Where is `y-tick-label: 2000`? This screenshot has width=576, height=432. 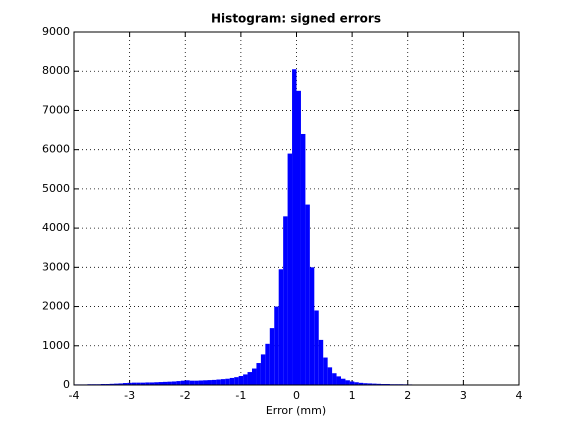 y-tick-label: 2000 is located at coordinates (56, 306).